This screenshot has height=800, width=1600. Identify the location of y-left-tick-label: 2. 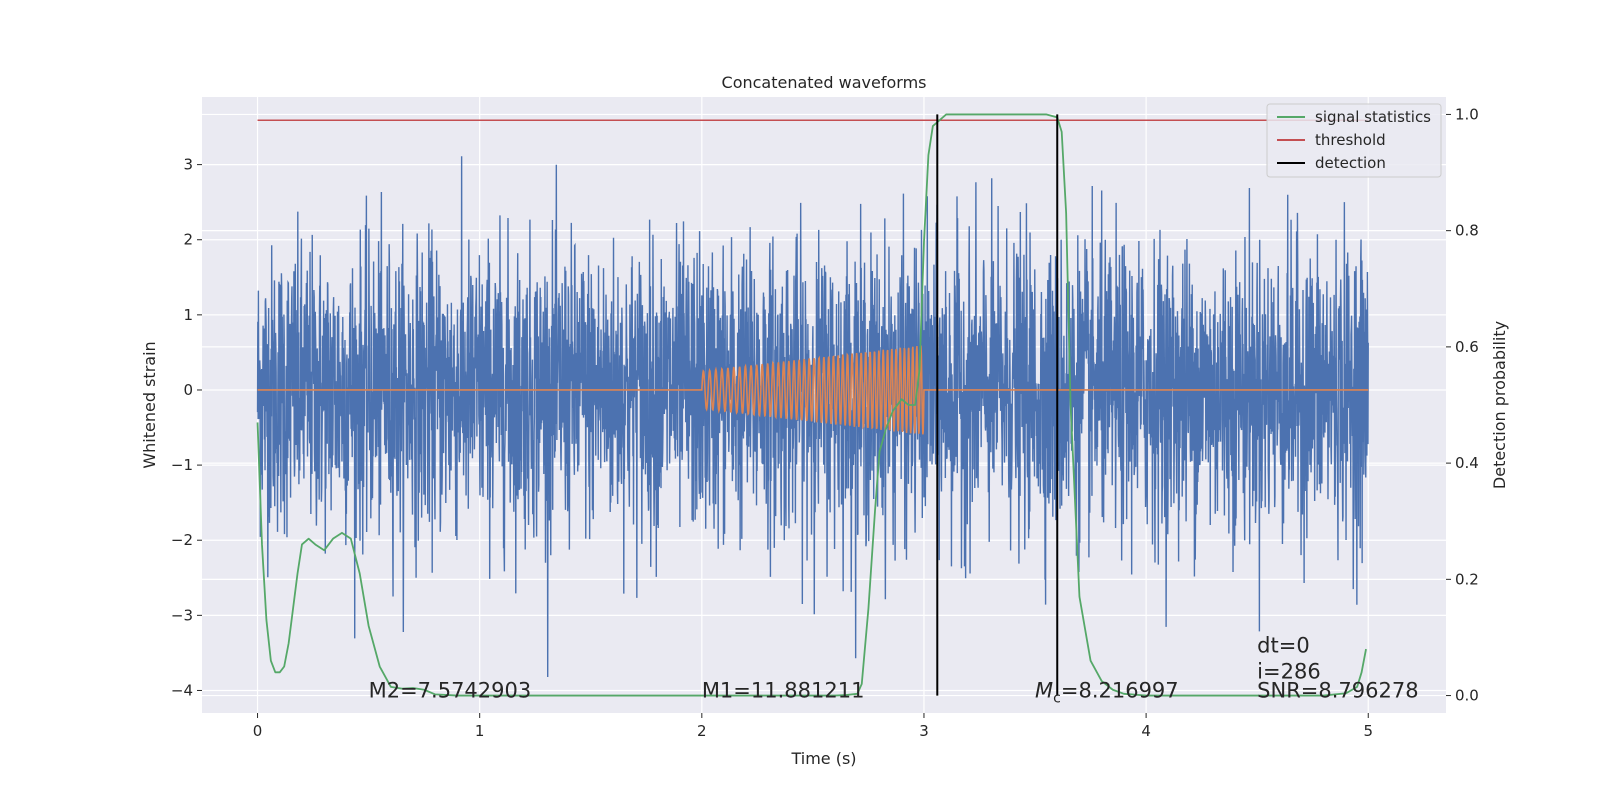
(188, 240).